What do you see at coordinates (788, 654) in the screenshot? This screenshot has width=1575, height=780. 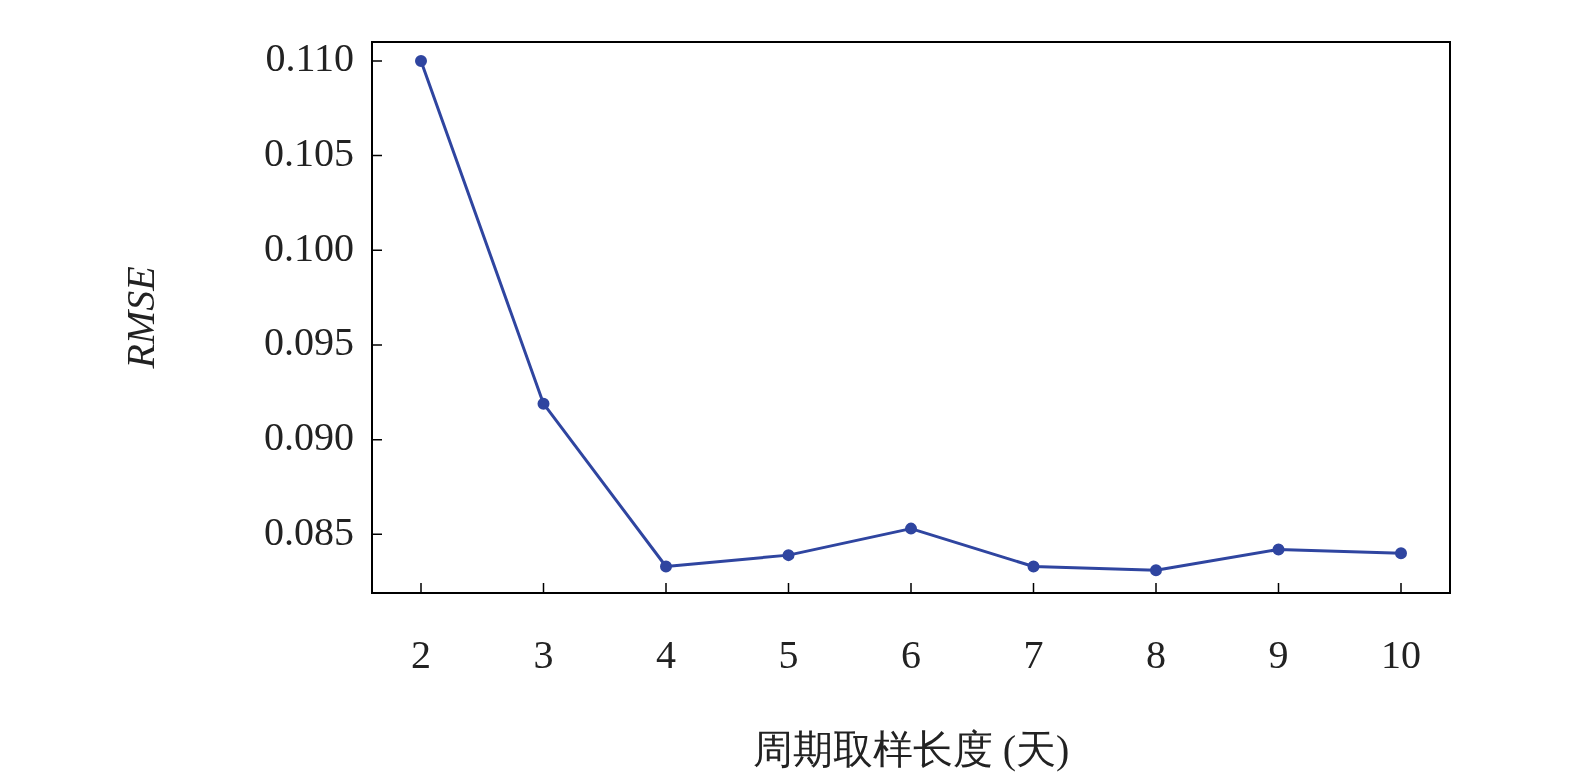 I see `x-tick-label: 5` at bounding box center [788, 654].